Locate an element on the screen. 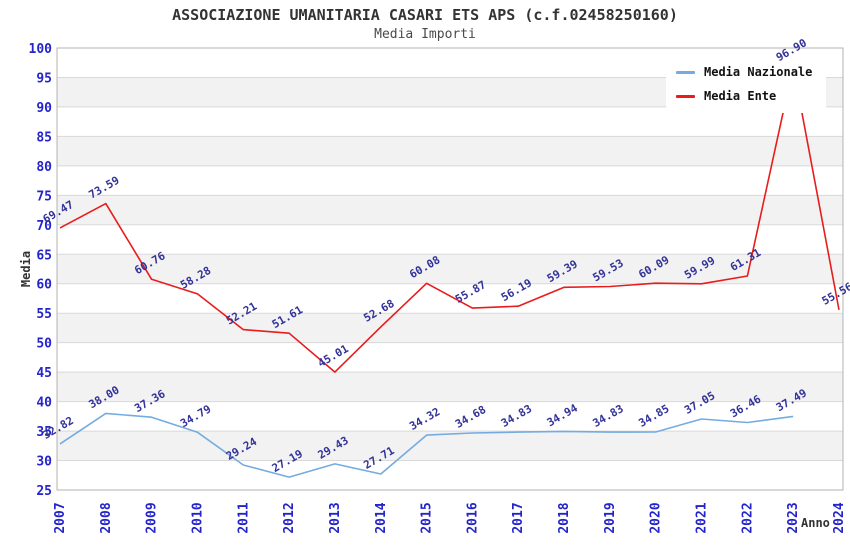 The height and width of the screenshot is (550, 850). chart-legend: Media Nazionale Media Ente is located at coordinates (746, 84).